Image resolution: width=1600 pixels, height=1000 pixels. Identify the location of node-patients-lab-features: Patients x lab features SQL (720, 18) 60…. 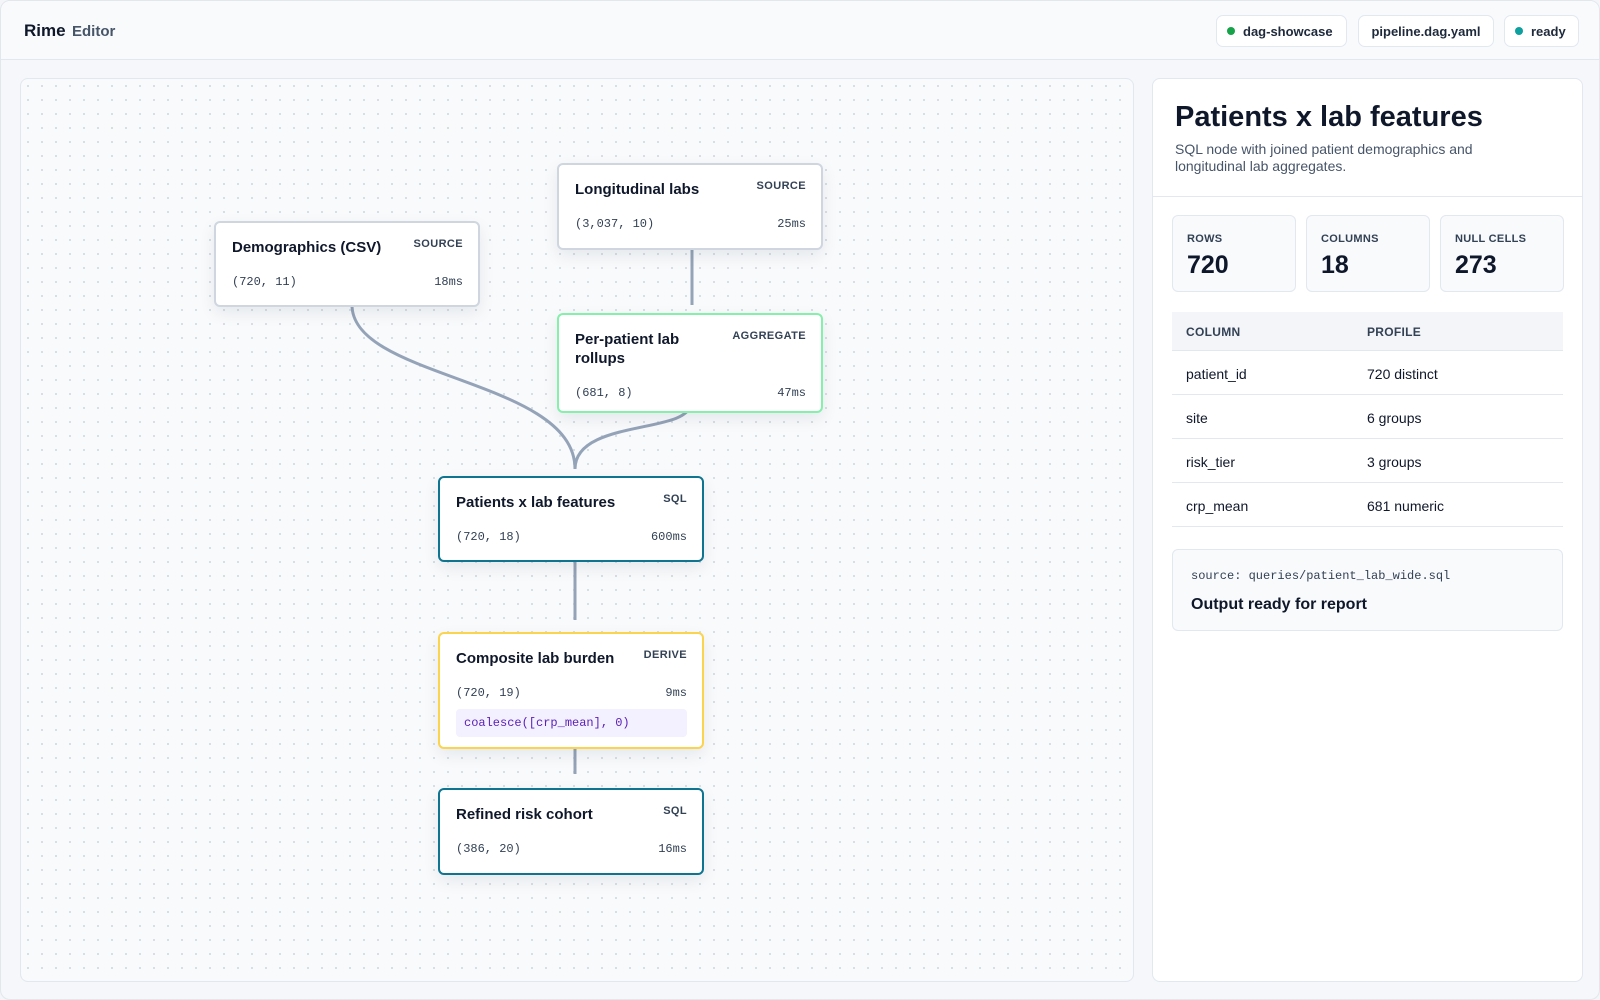
(571, 519).